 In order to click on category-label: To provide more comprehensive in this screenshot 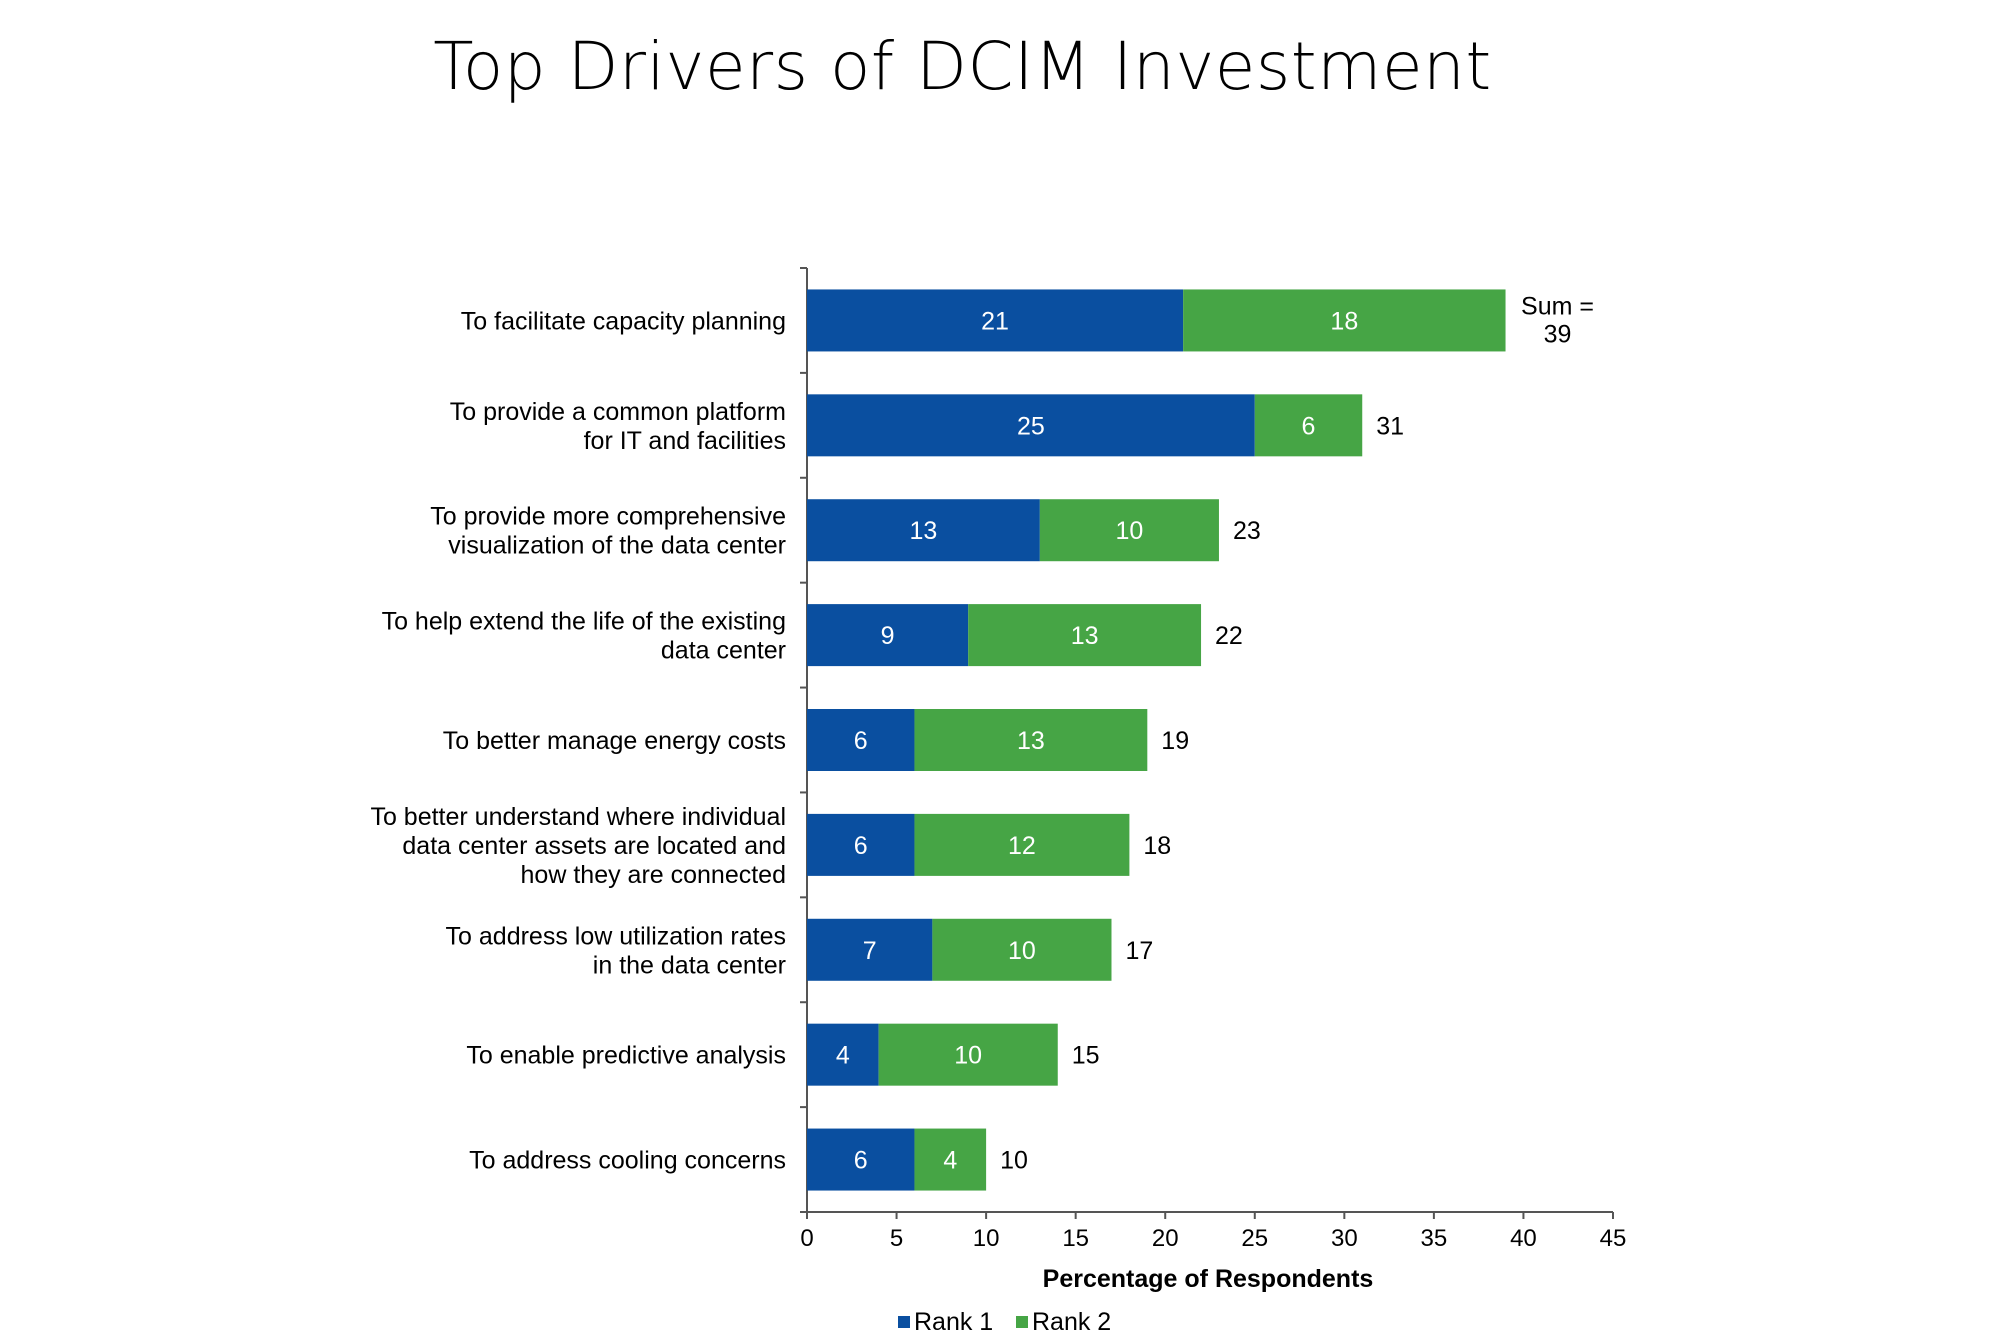, I will do `click(608, 517)`.